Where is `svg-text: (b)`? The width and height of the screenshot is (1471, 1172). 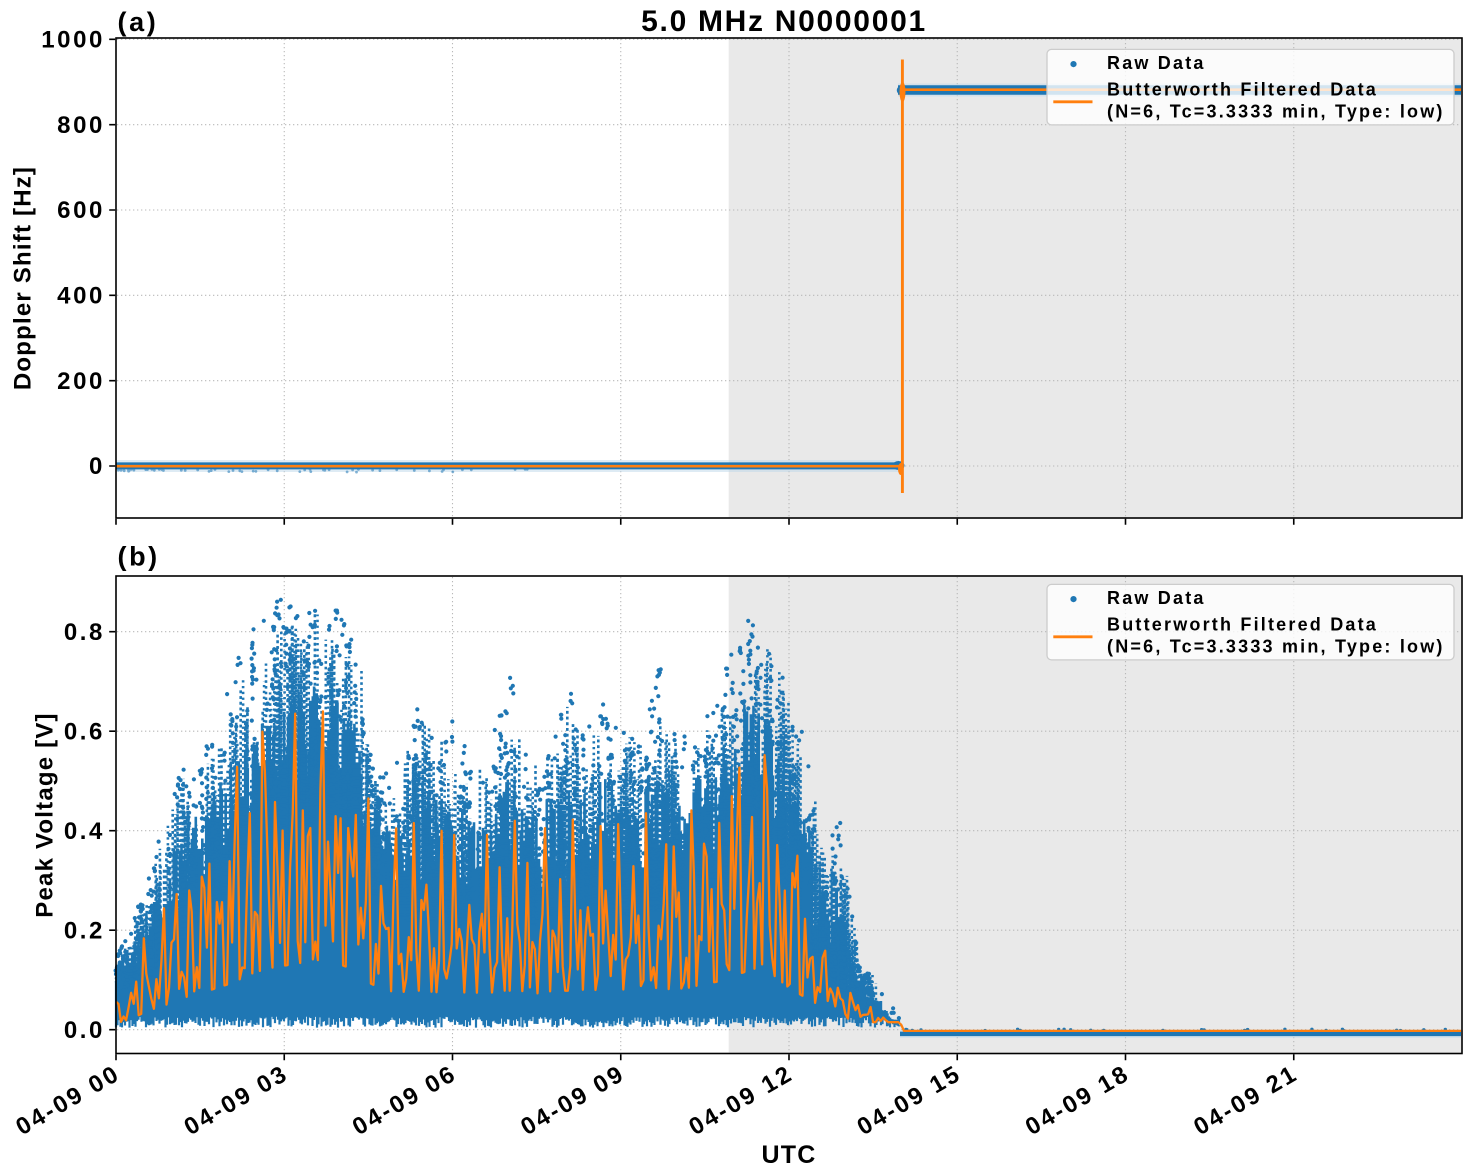
svg-text: (b) is located at coordinates (139, 557).